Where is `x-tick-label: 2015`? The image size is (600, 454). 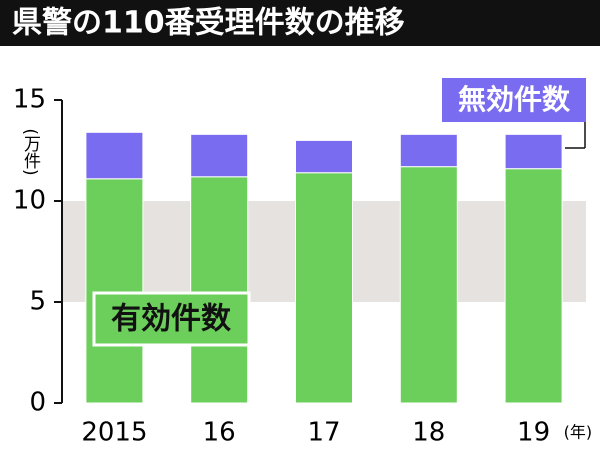
x-tick-label: 2015 is located at coordinates (114, 433).